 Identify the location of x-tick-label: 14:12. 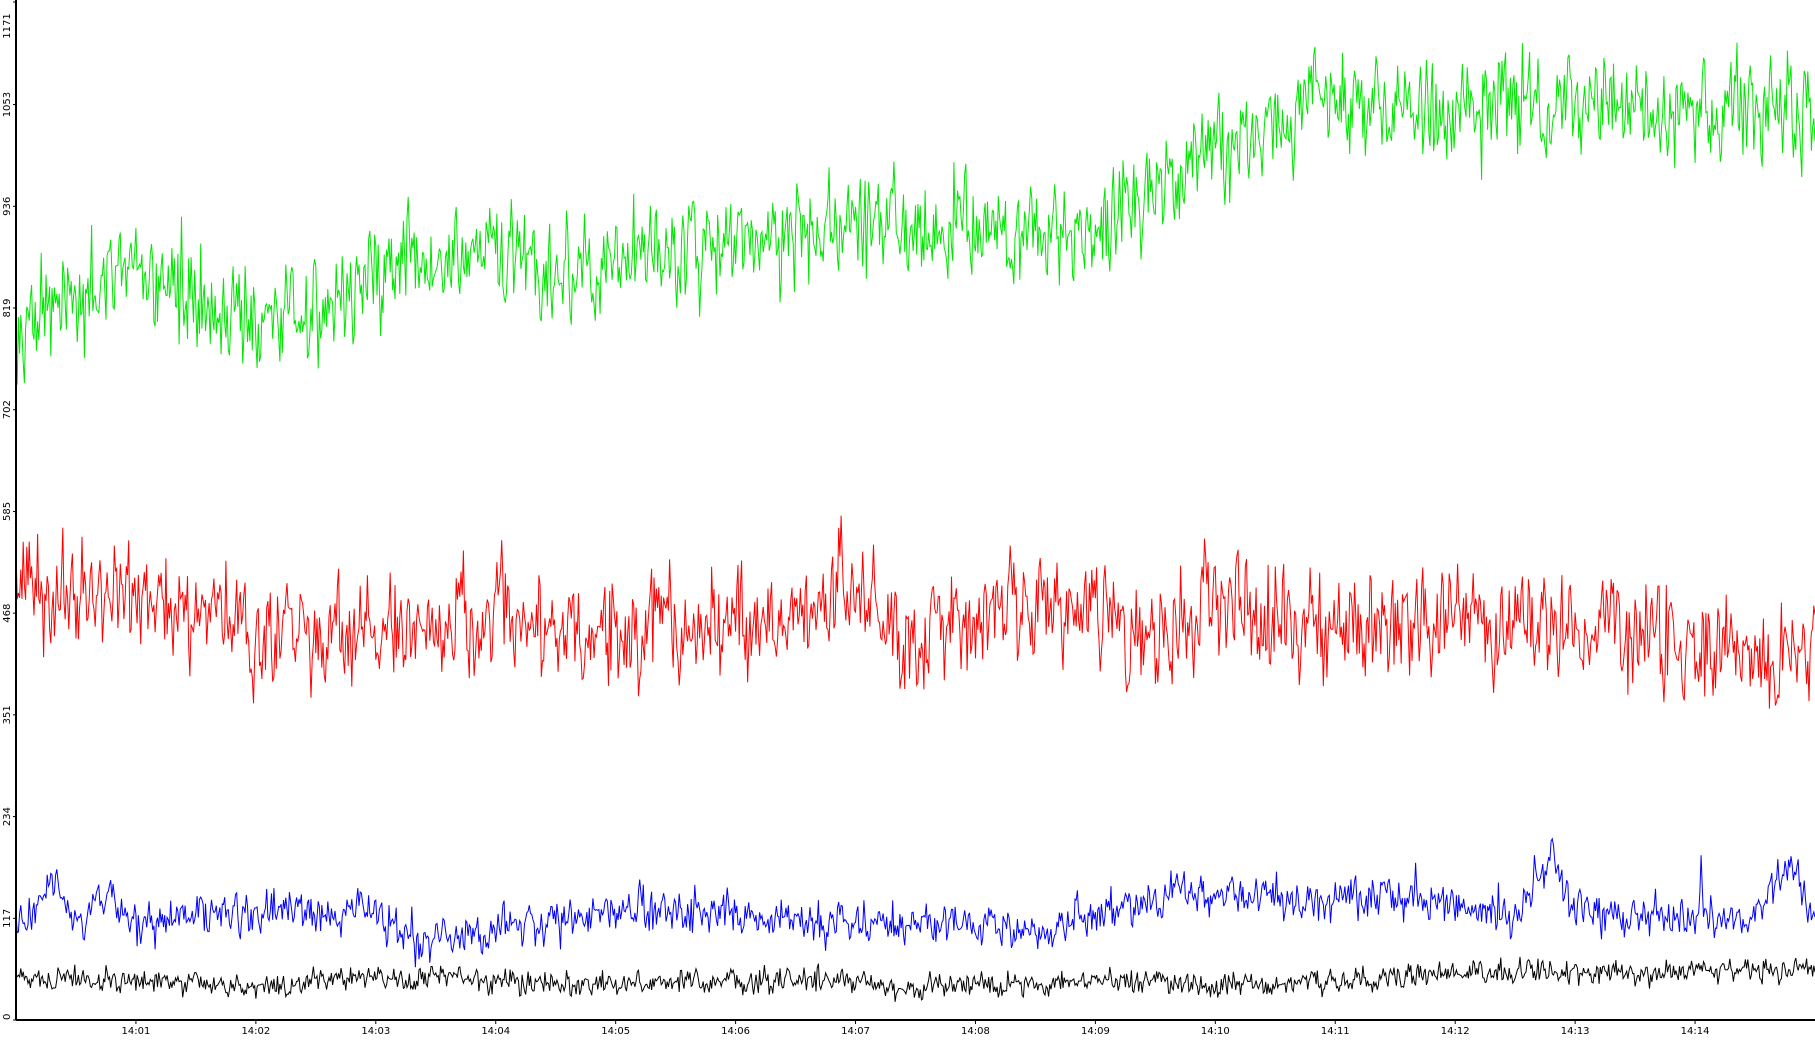
(1455, 1031).